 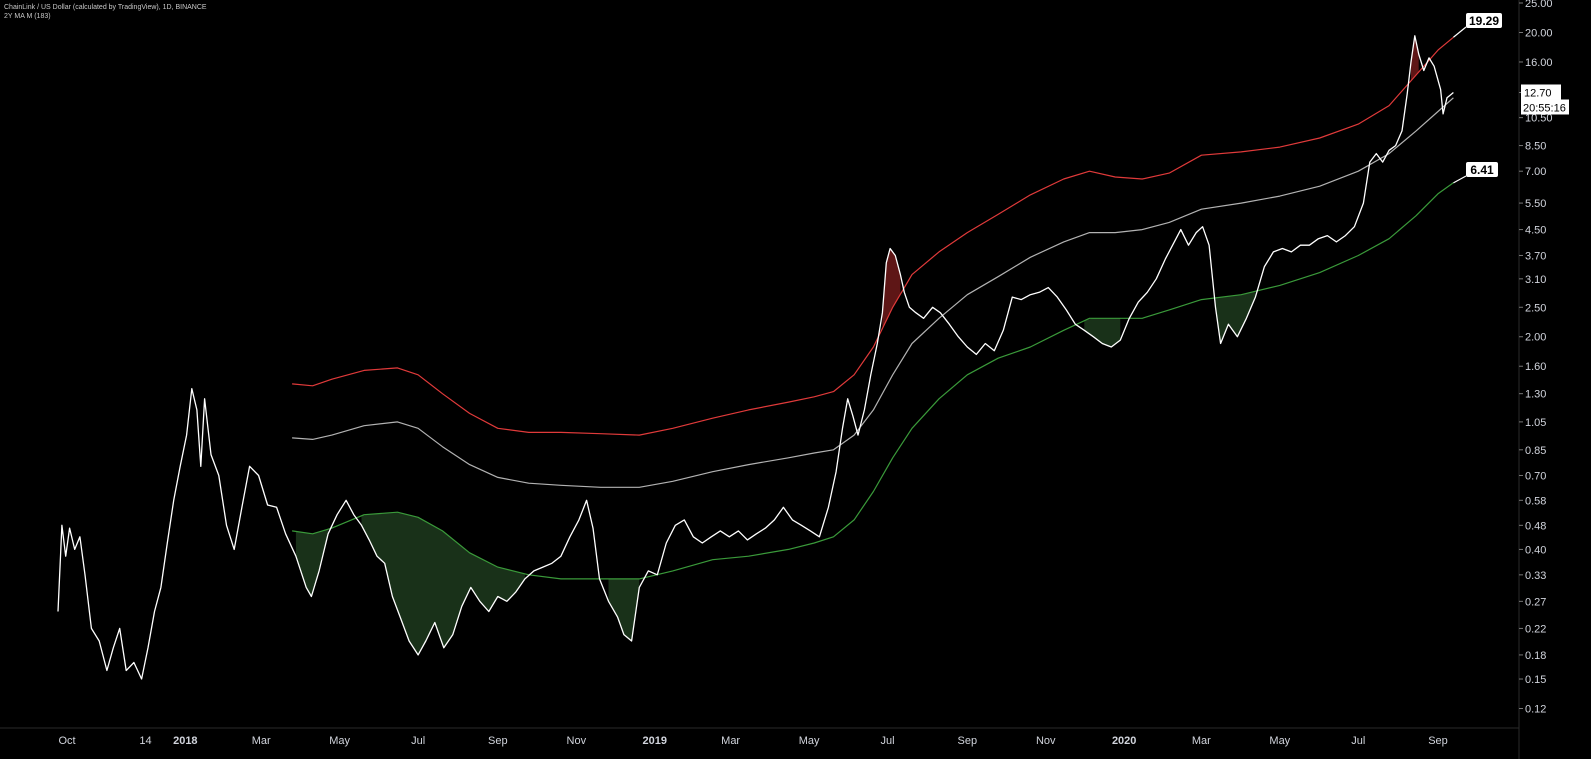 I want to click on upper-callout-box, so click(x=1484, y=20).